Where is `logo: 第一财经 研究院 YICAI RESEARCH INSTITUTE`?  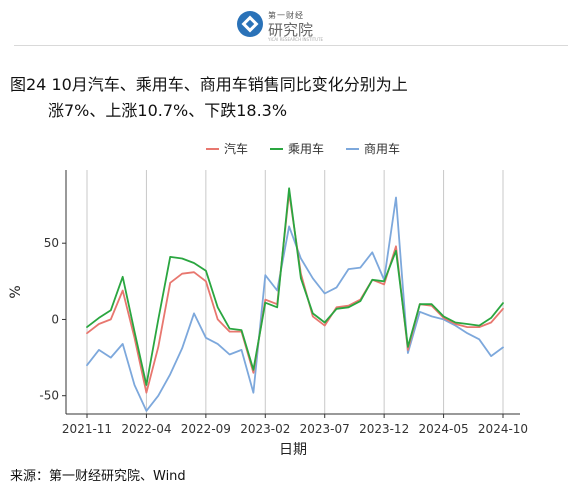 logo: 第一财经 研究院 YICAI RESEARCH INSTITUTE is located at coordinates (296, 25).